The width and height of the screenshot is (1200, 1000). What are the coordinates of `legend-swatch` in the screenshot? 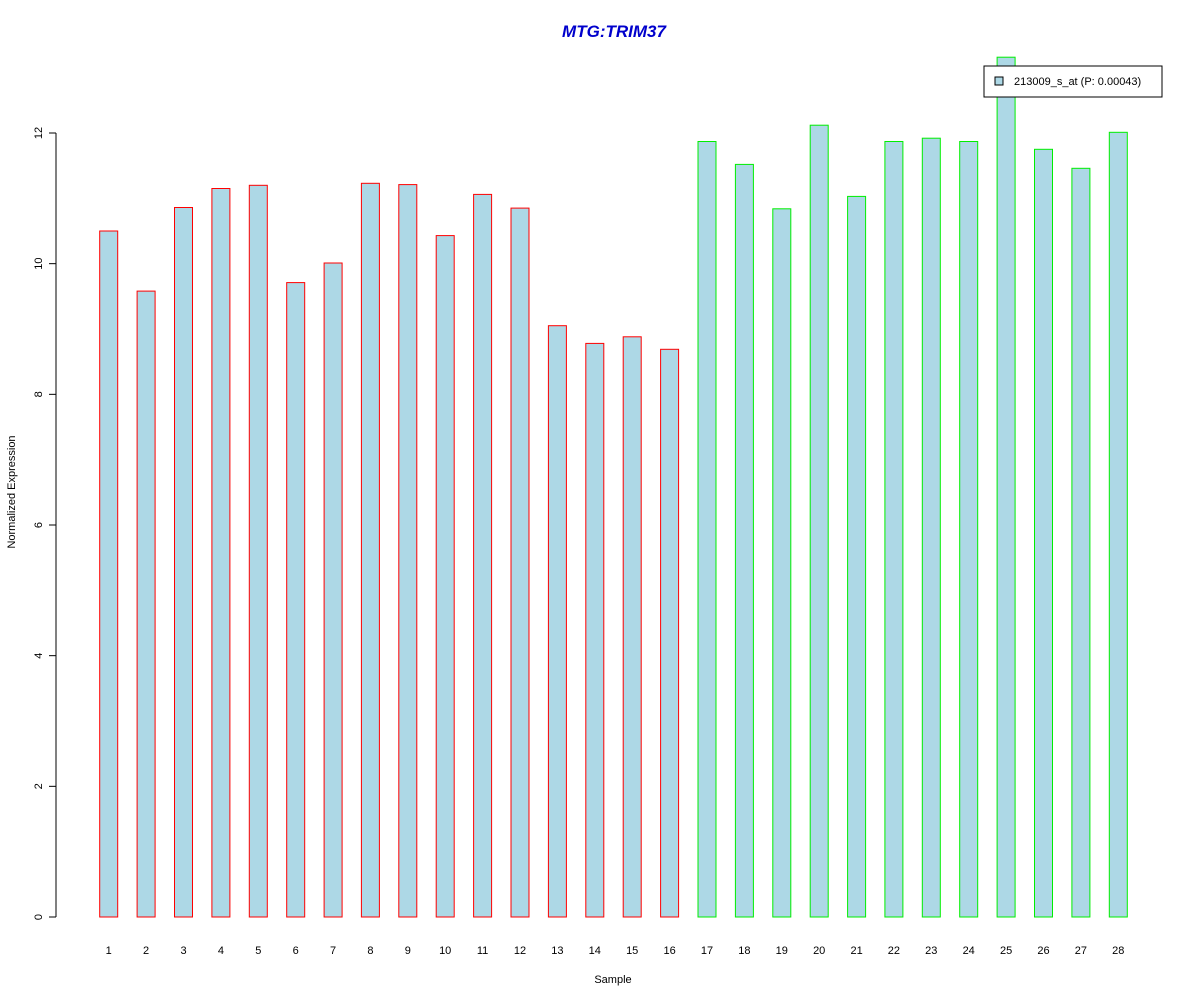 It's located at (999, 81).